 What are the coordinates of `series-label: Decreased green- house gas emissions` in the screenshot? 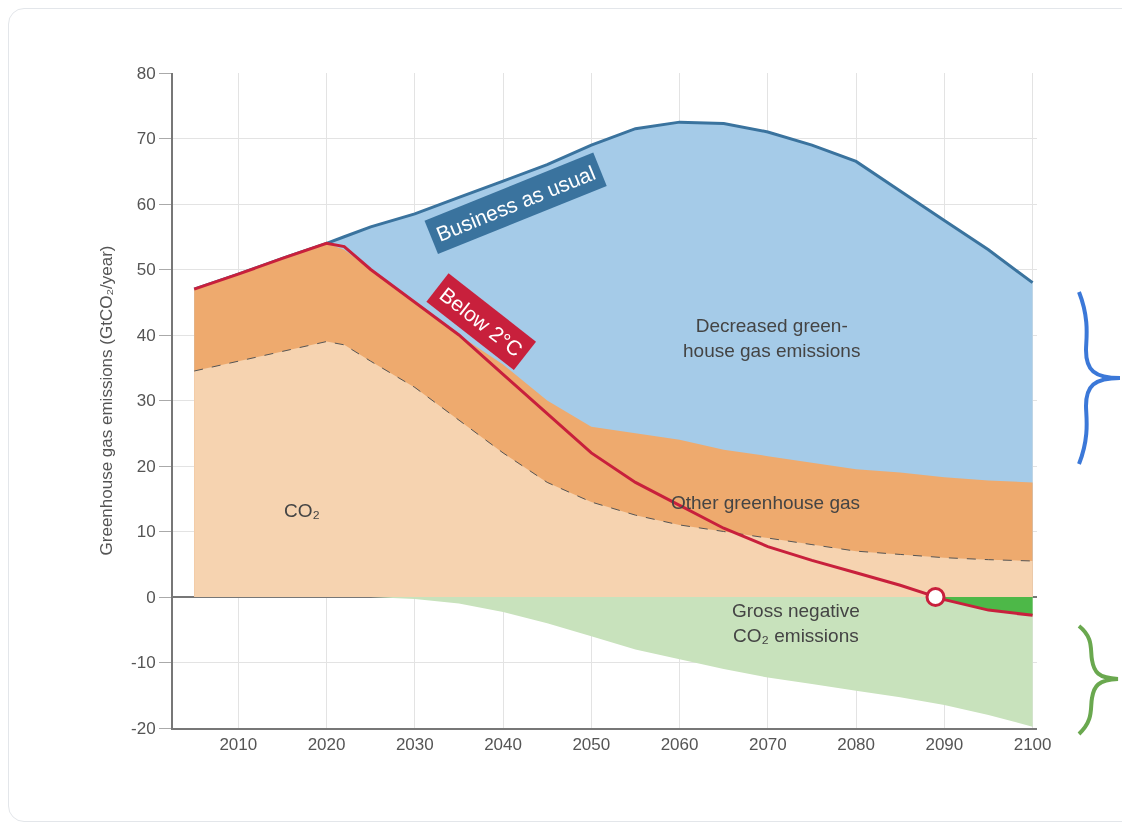 It's located at (772, 338).